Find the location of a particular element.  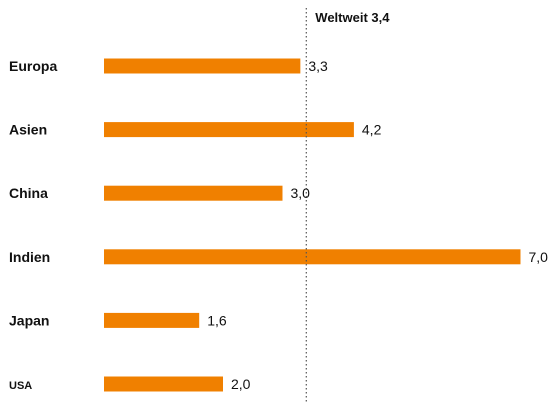

bar-china is located at coordinates (193, 193).